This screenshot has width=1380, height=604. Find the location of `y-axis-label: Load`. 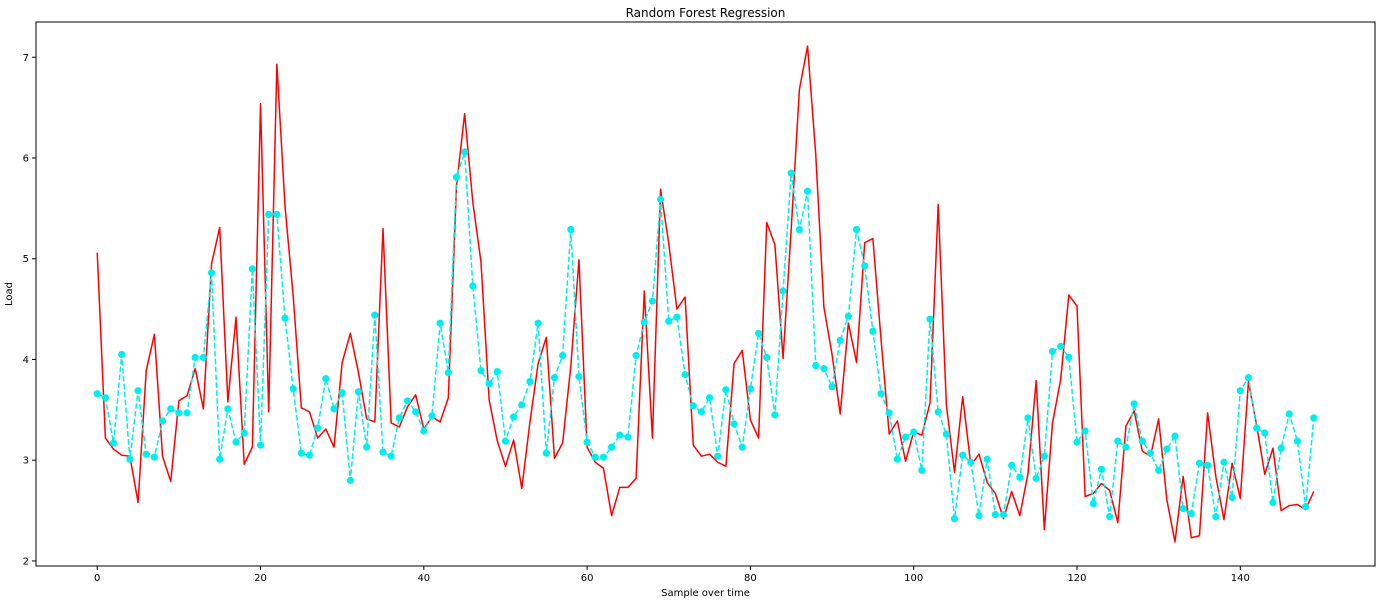

y-axis-label: Load is located at coordinates (9, 294).